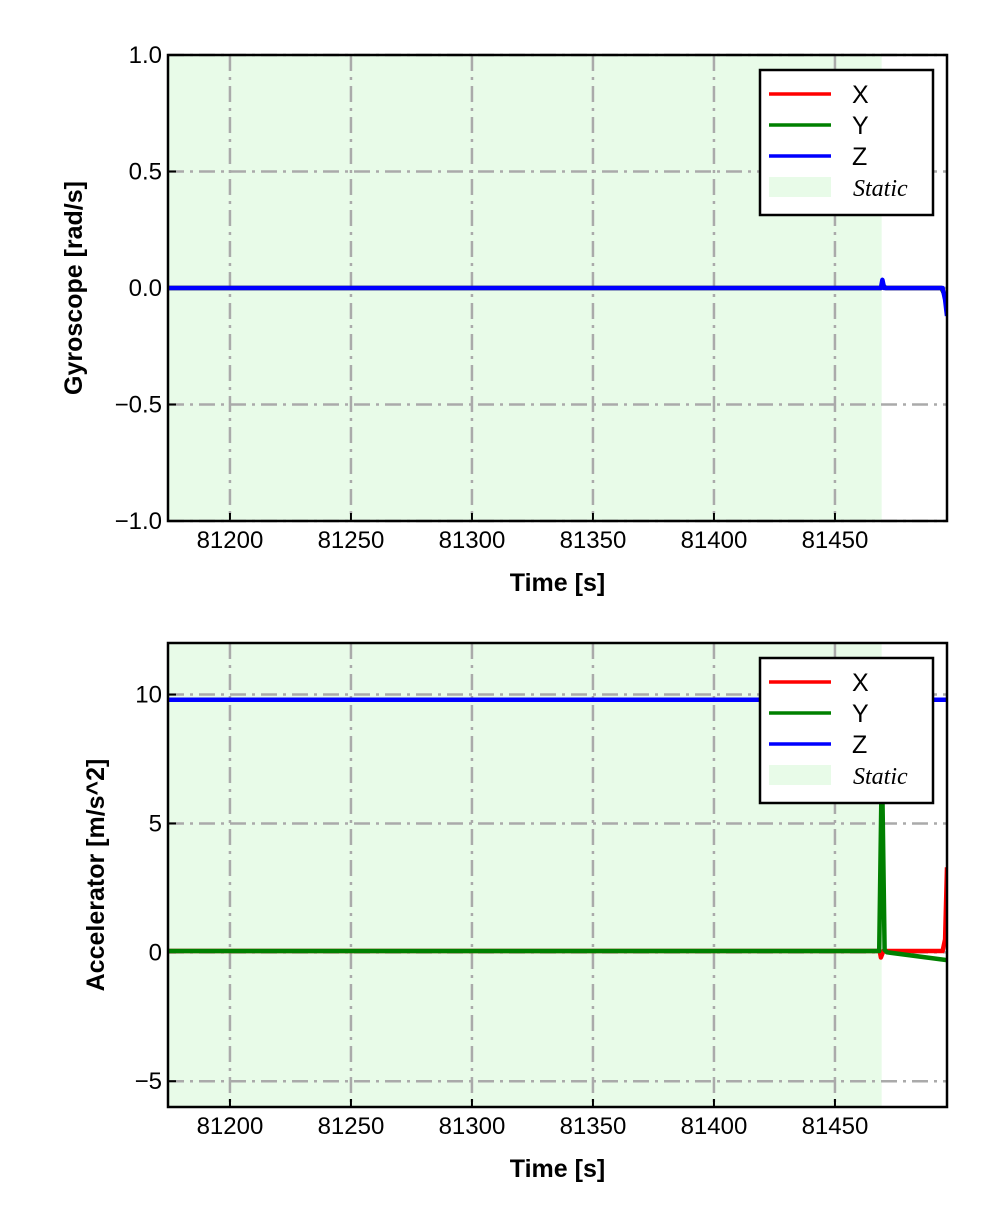 The height and width of the screenshot is (1228, 992). Describe the element at coordinates (557, 859) in the screenshot. I see `series-line-y` at that location.